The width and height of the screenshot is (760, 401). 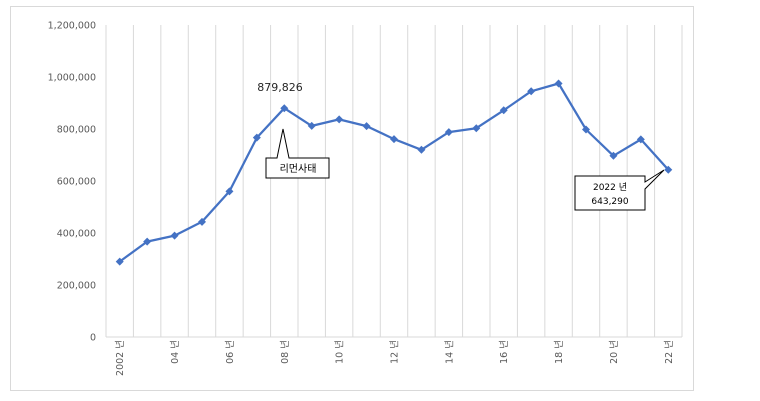 I want to click on y-tick-label: 800,000, so click(x=76, y=130).